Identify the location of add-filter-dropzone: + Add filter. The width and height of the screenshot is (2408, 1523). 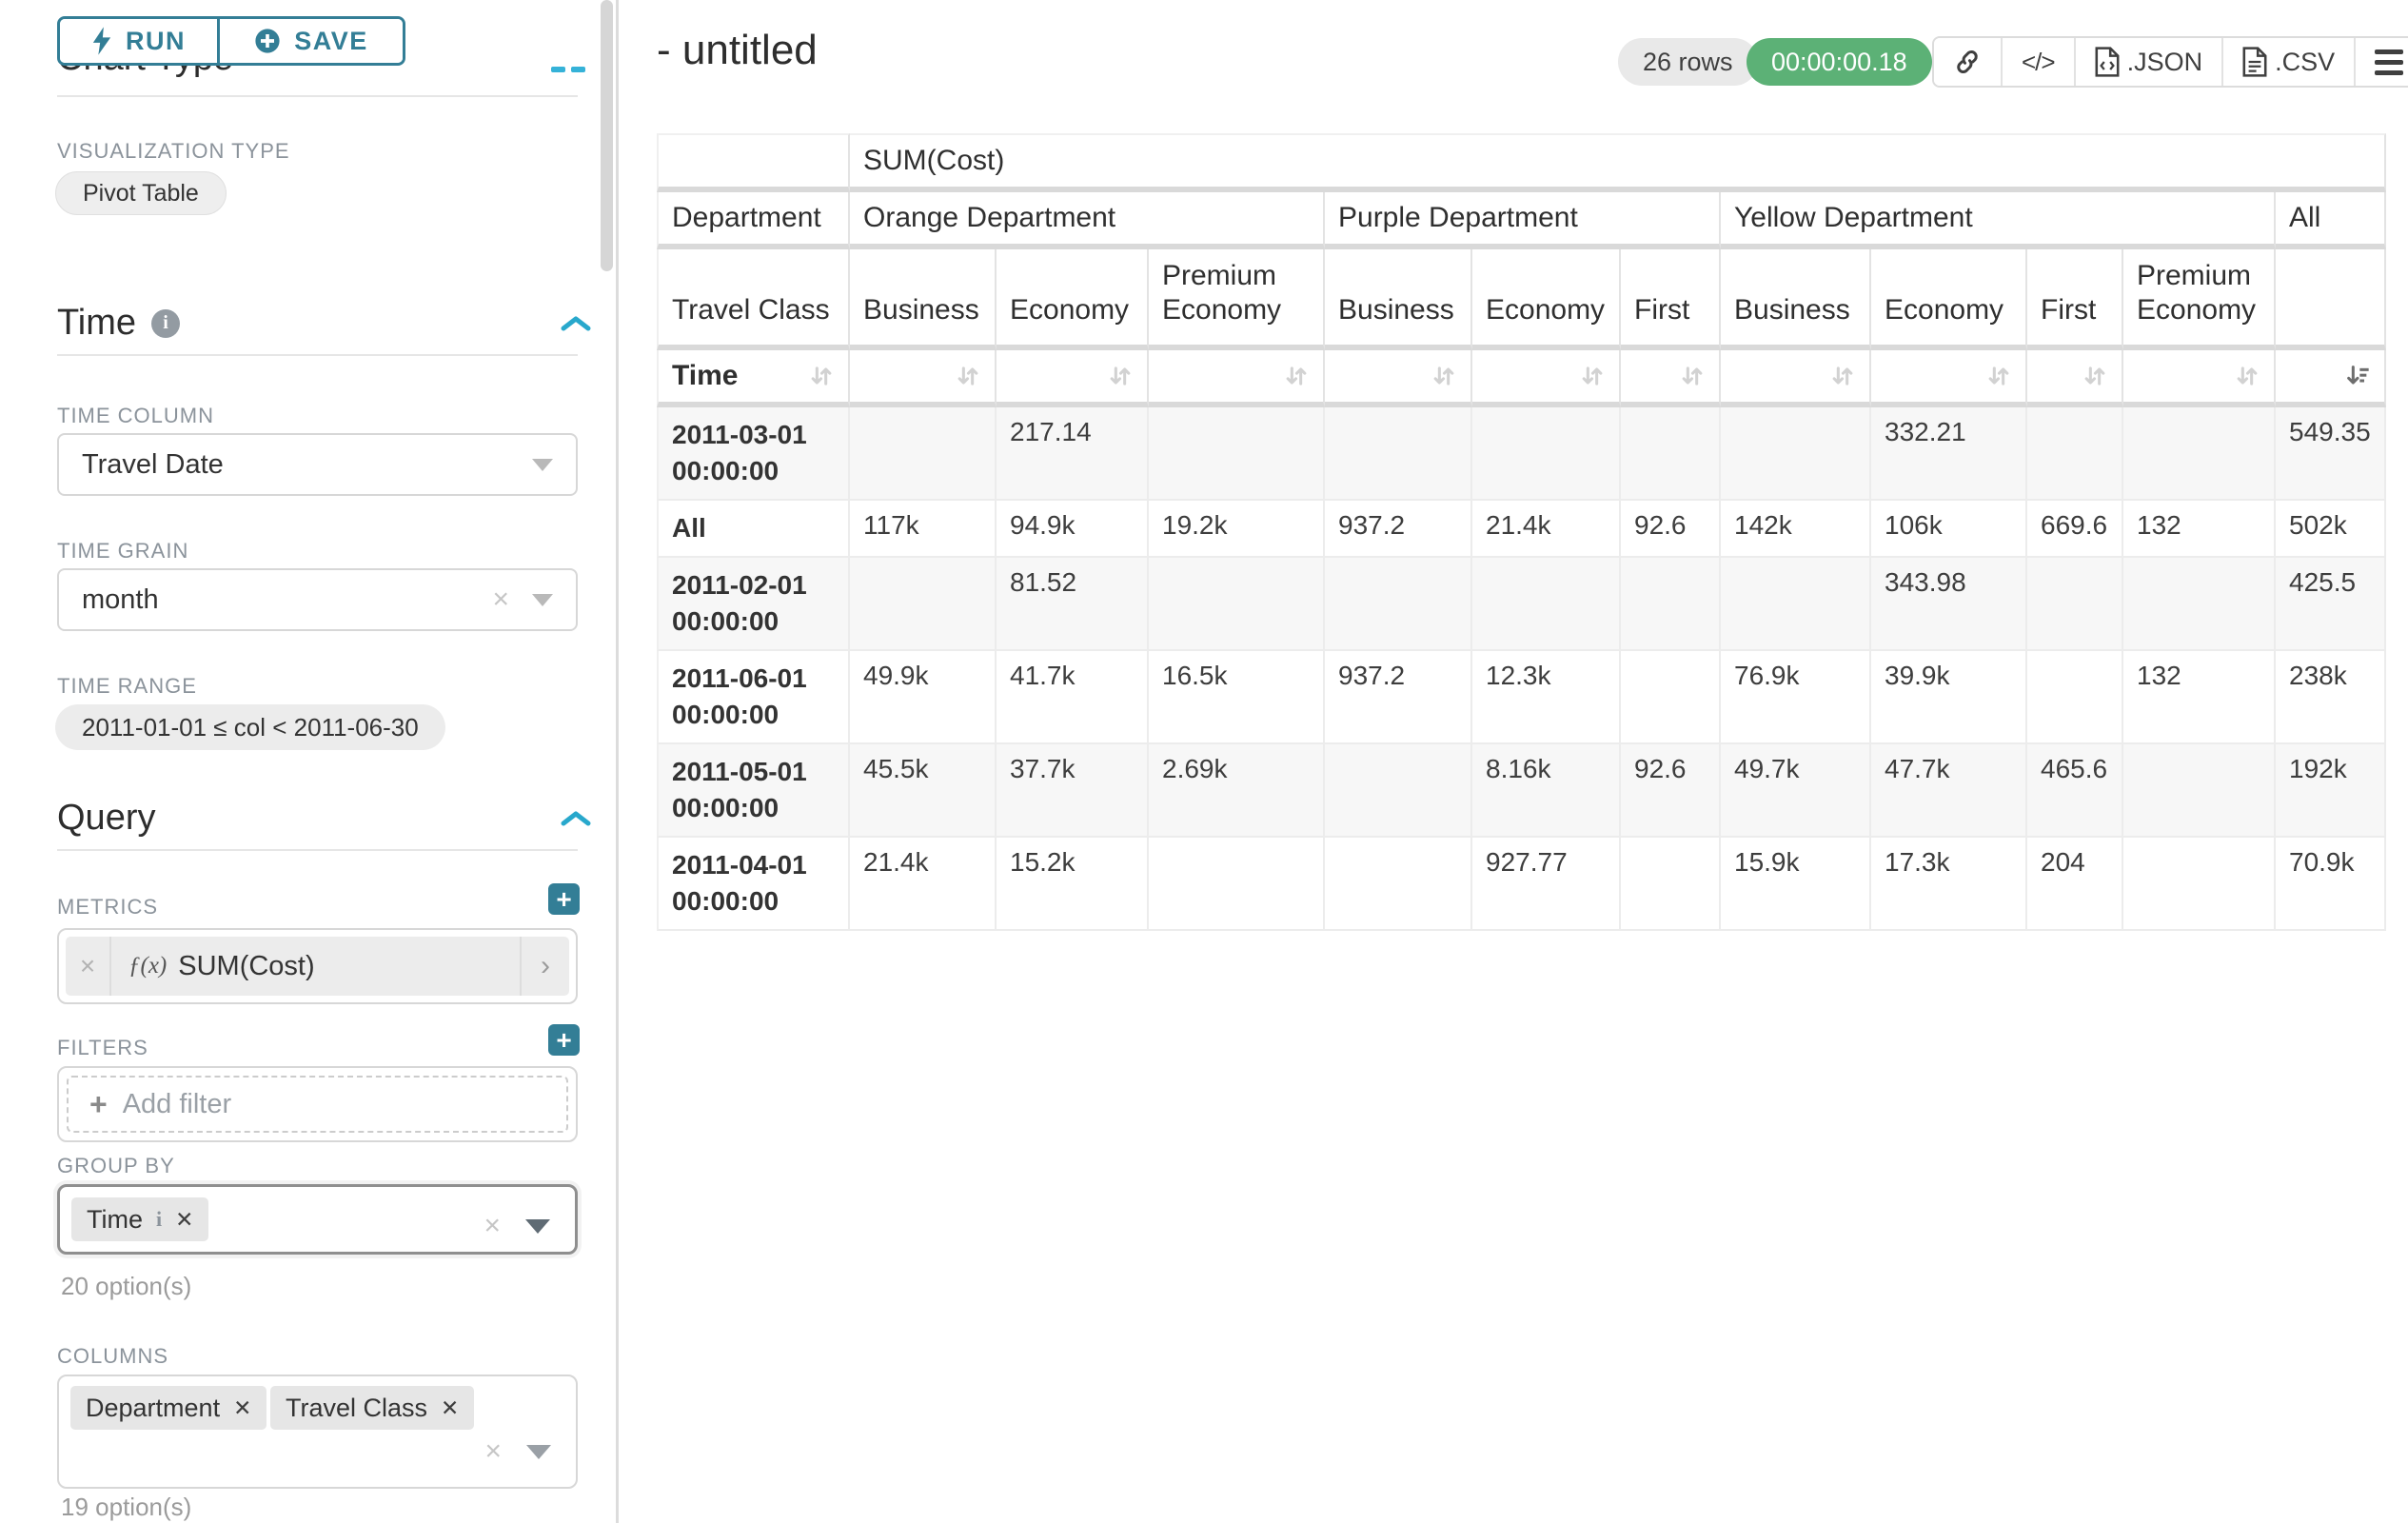
(317, 1105).